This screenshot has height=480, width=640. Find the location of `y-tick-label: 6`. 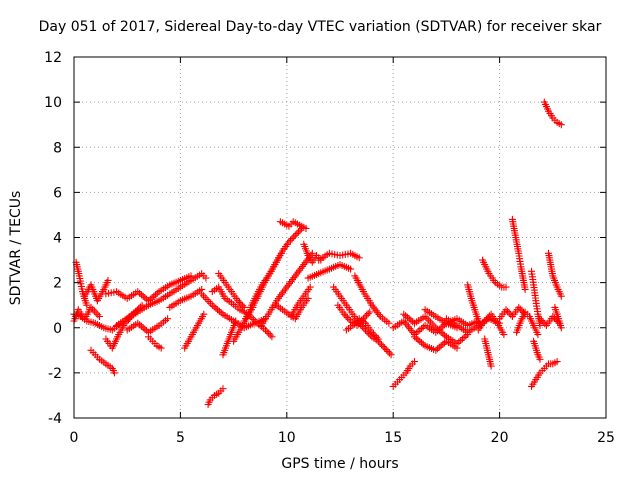

y-tick-label: 6 is located at coordinates (57, 193).